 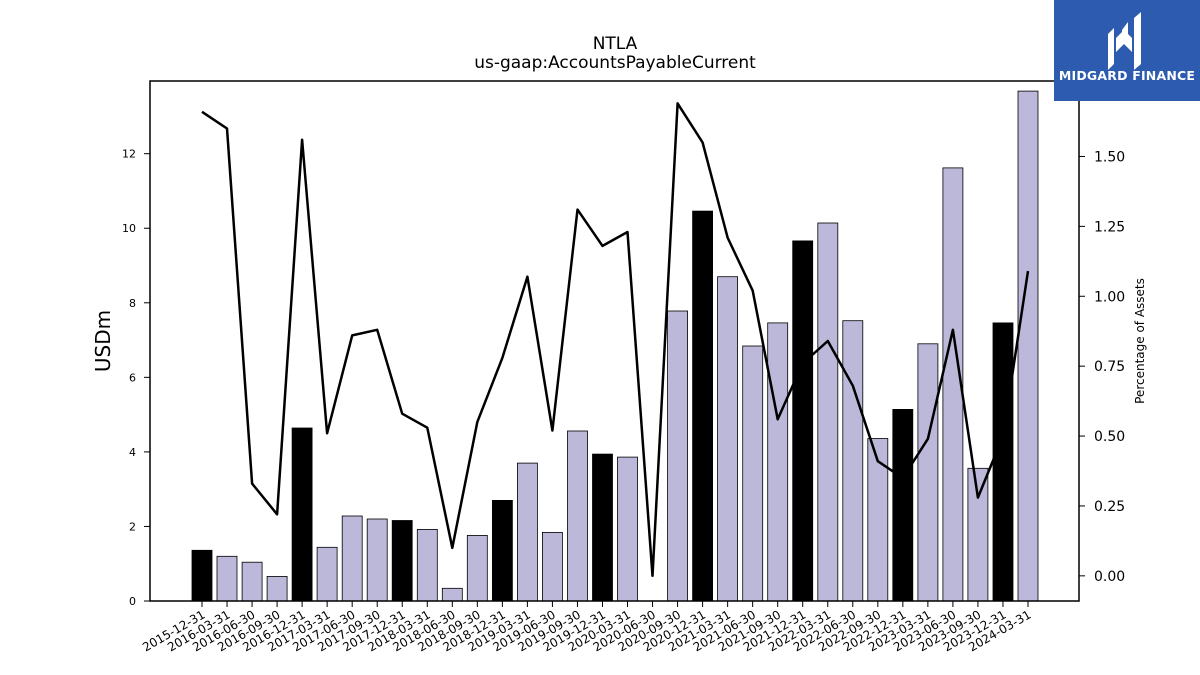 What do you see at coordinates (129, 228) in the screenshot?
I see `y-tick-label: 10` at bounding box center [129, 228].